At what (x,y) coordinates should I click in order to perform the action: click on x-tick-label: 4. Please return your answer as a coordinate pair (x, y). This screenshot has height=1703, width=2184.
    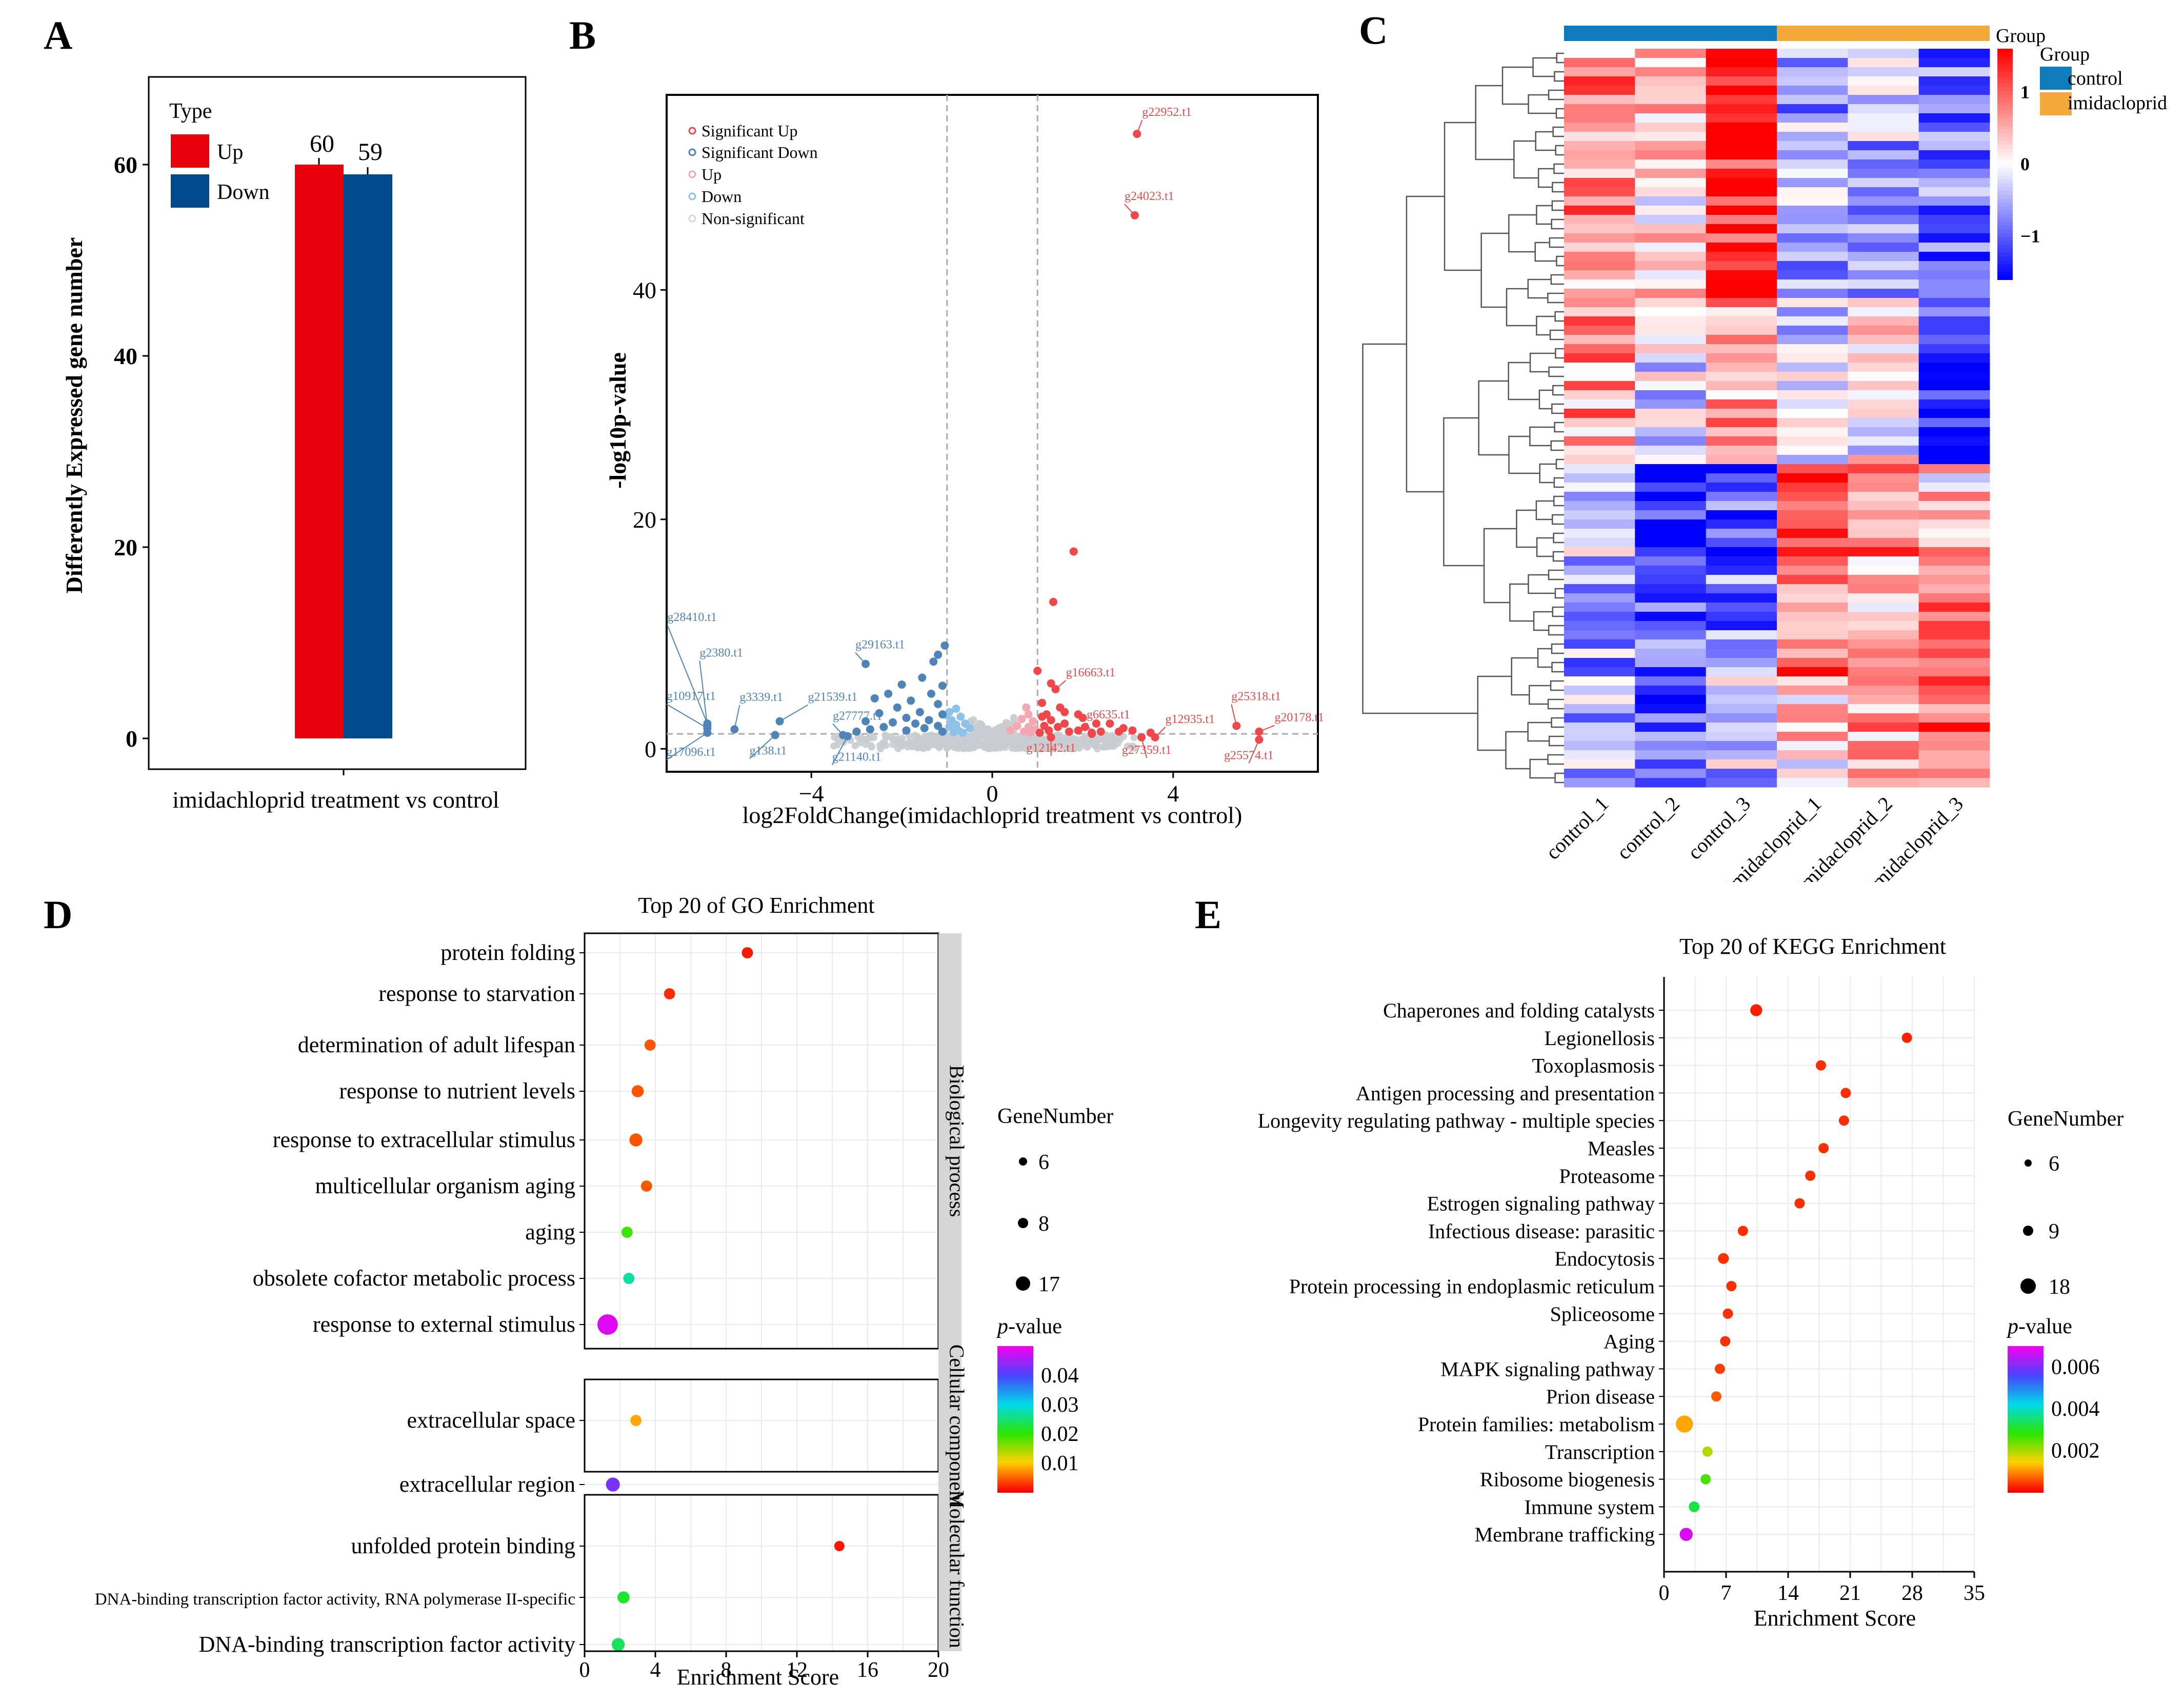
    Looking at the image, I should click on (655, 1670).